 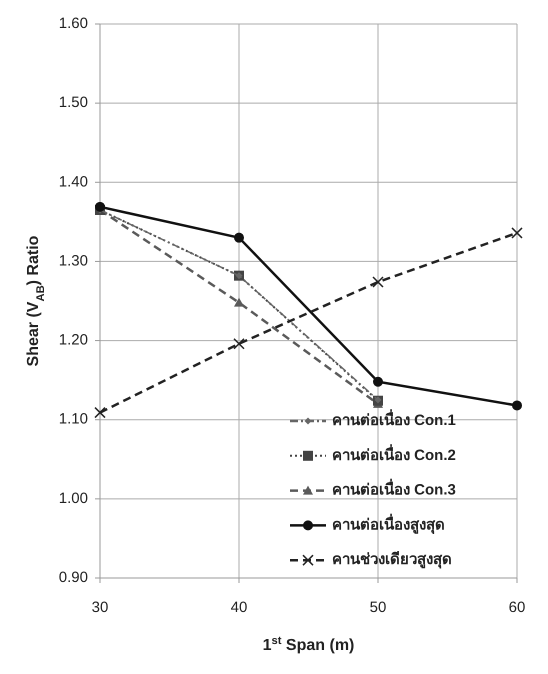 What do you see at coordinates (378, 607) in the screenshot?
I see `x-tick-label: 50` at bounding box center [378, 607].